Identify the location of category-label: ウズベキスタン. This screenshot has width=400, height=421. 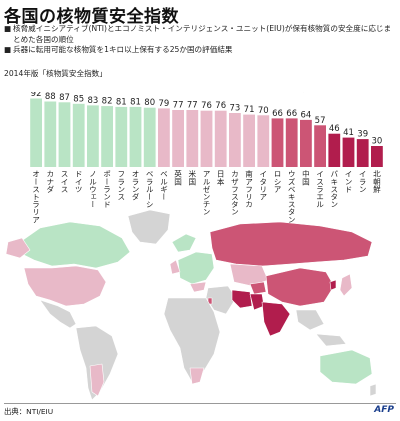
(291, 197).